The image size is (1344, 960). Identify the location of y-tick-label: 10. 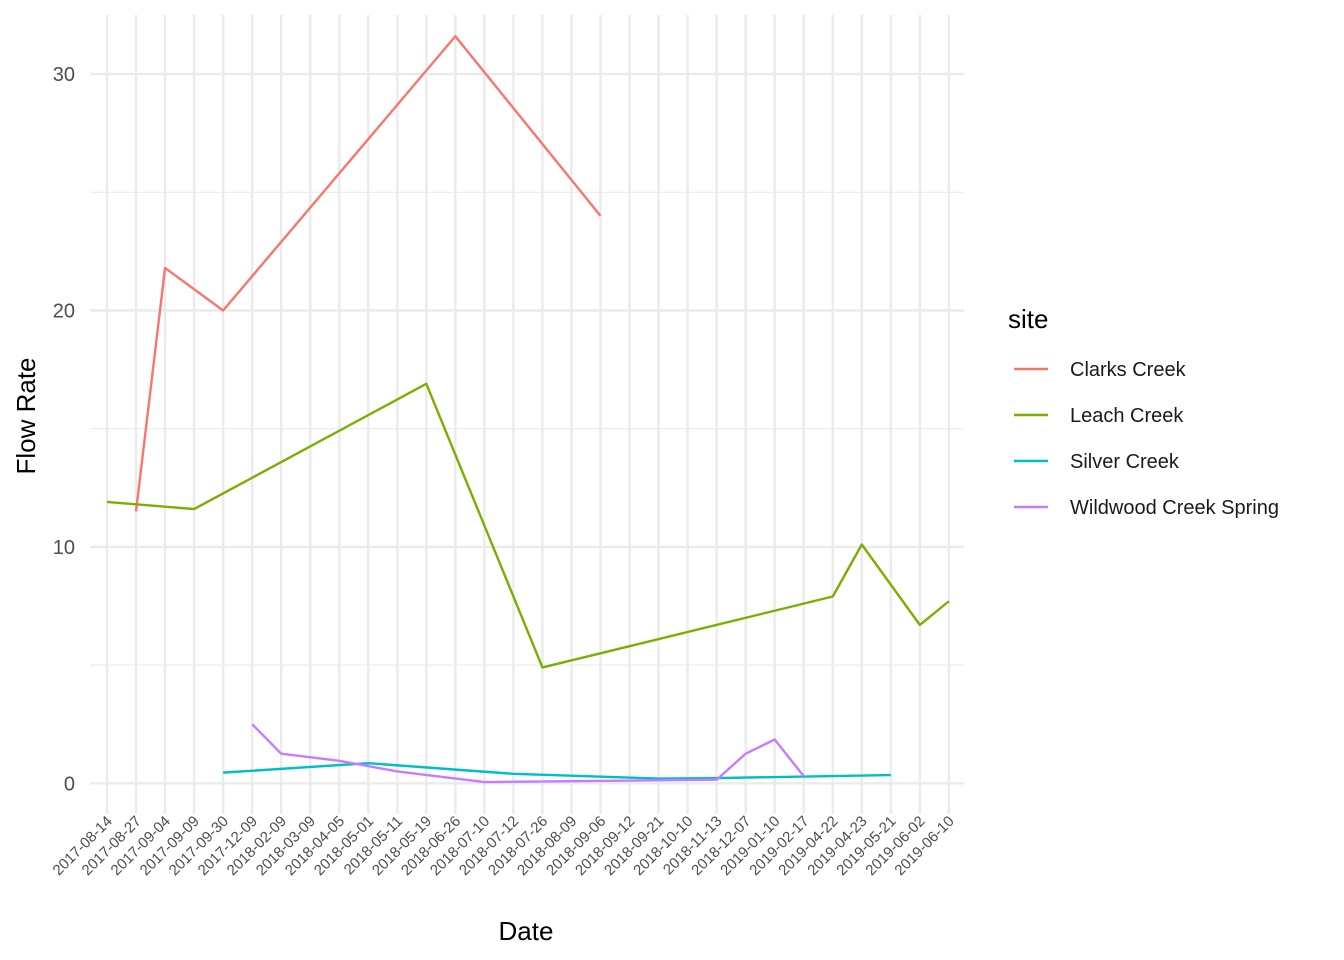
(64, 548).